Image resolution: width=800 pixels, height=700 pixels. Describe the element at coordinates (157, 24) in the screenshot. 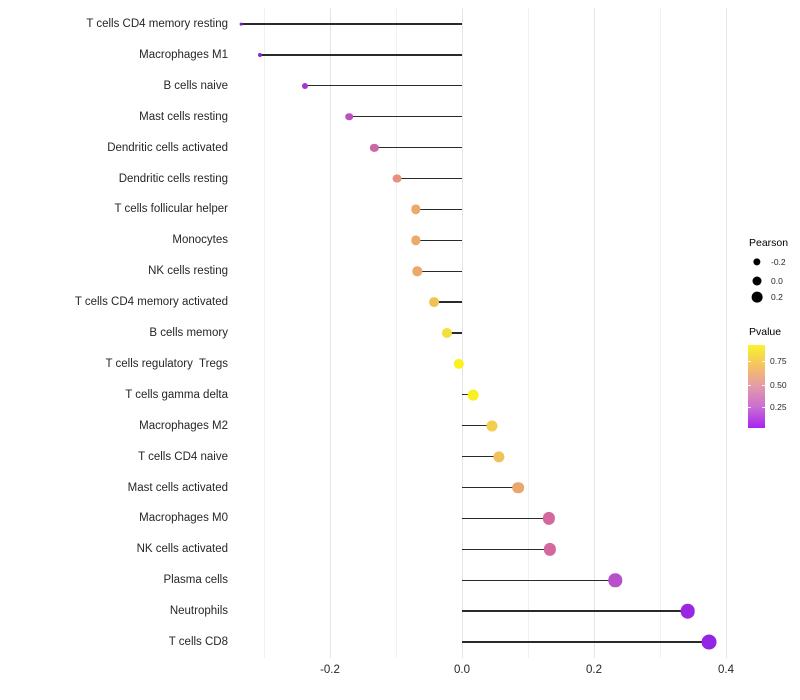

I see `y-axis-label: T cells CD4 memory resting` at that location.